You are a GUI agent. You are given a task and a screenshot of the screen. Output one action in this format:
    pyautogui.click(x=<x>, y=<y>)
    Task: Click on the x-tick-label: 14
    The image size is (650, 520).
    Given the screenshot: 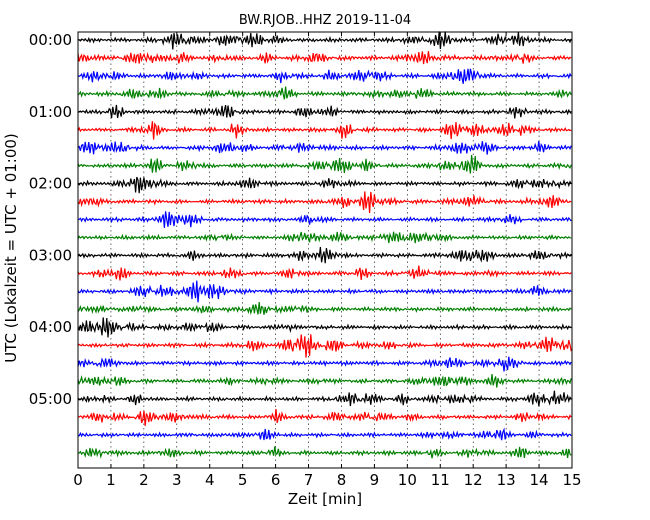 What is the action you would take?
    pyautogui.click(x=539, y=480)
    